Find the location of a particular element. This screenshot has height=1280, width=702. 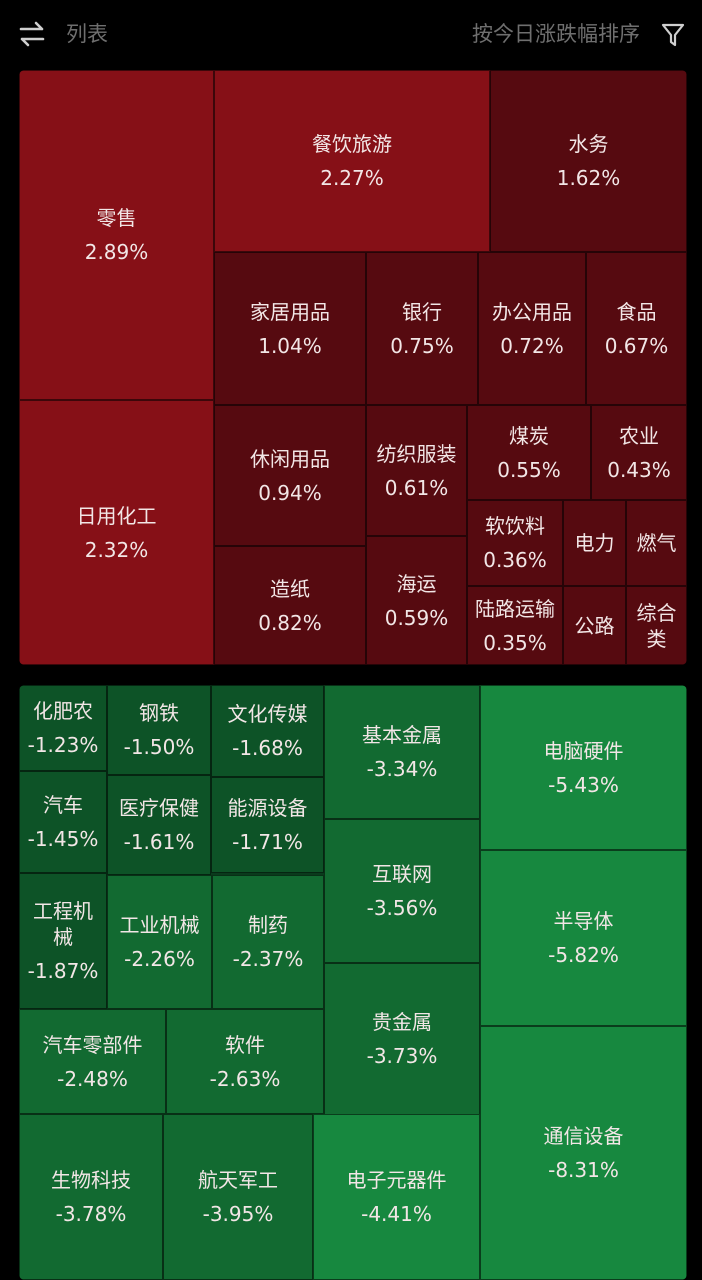

gainer-sector-tile: 公路 is located at coordinates (594, 625).